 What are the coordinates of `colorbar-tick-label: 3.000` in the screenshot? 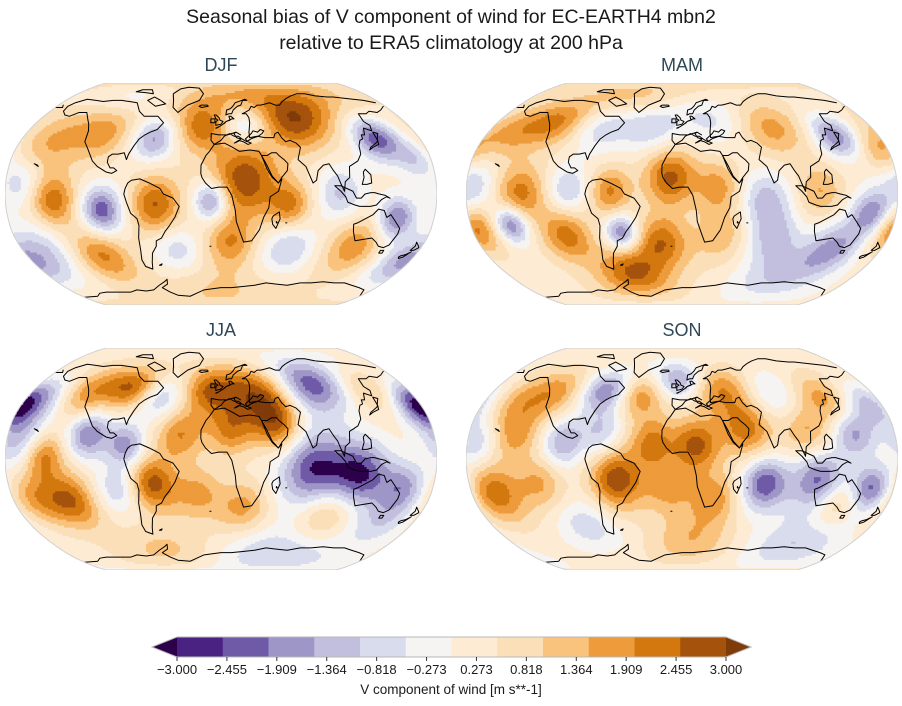 It's located at (726, 669).